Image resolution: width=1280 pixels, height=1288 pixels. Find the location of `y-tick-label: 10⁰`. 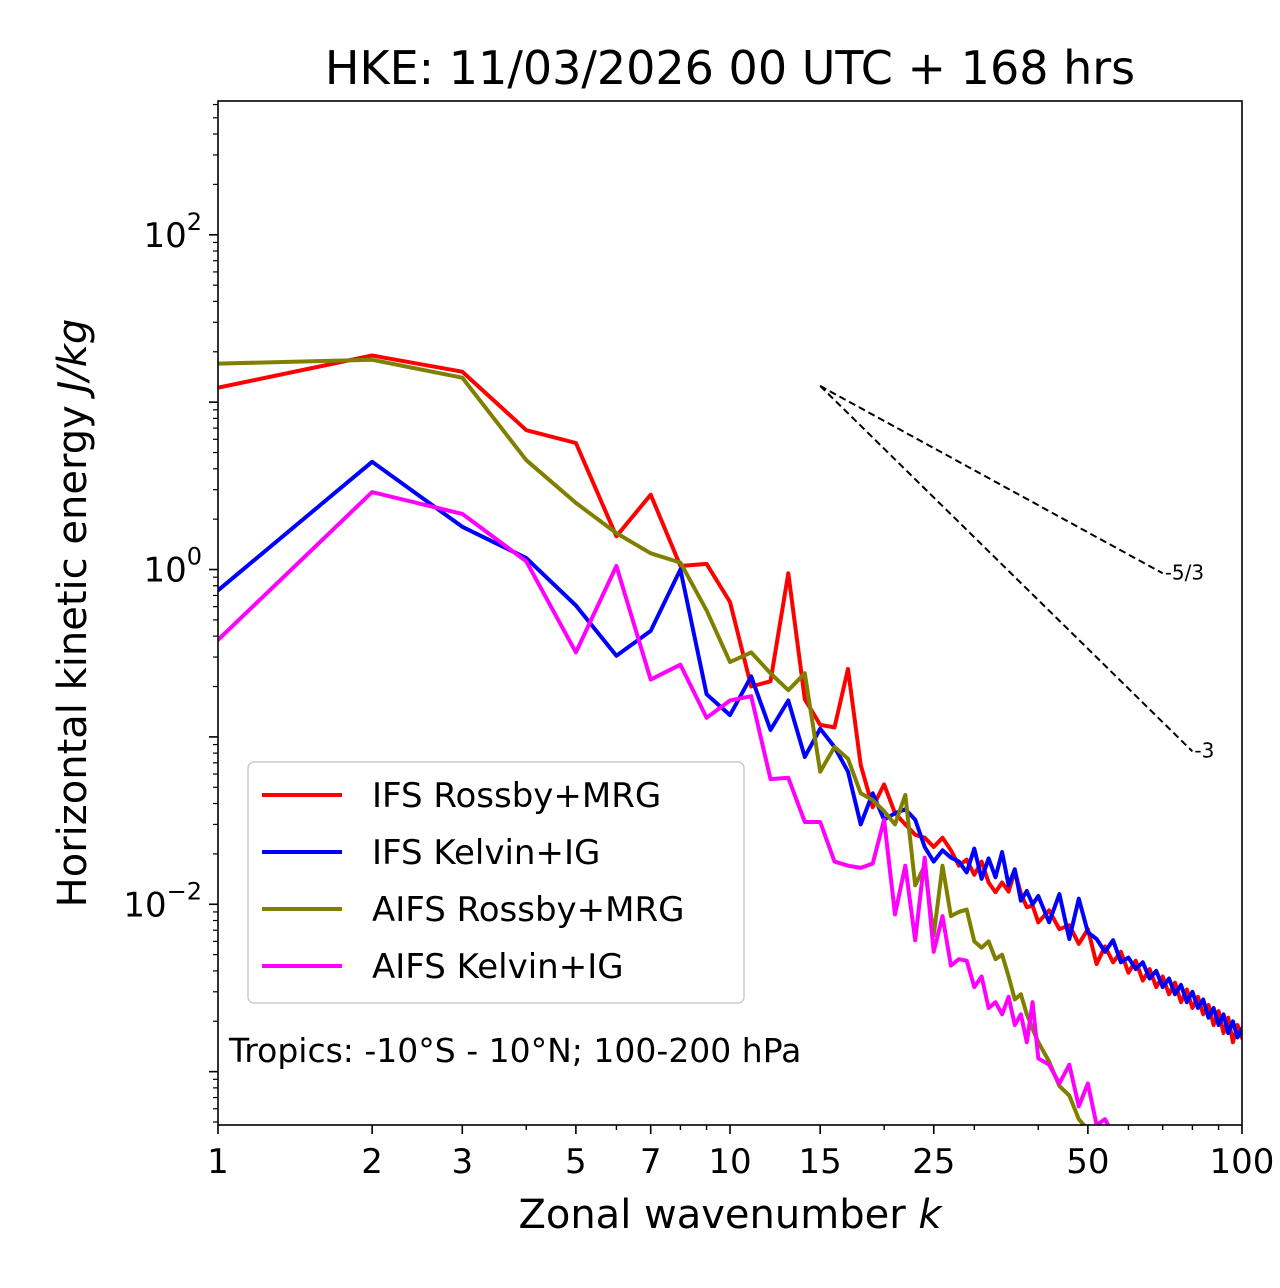

y-tick-label: 10⁰ is located at coordinates (172, 567).